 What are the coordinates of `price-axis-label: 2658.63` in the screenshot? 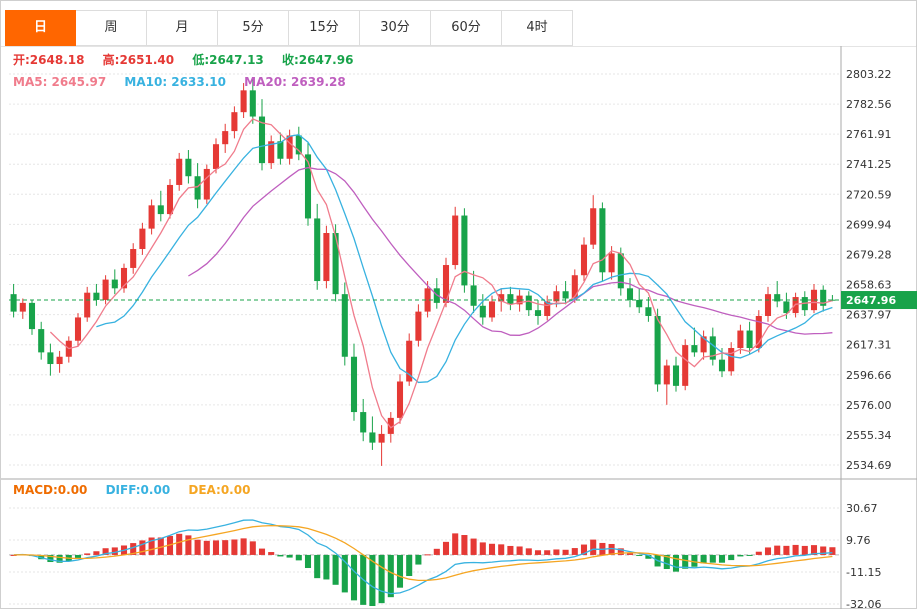 It's located at (869, 285).